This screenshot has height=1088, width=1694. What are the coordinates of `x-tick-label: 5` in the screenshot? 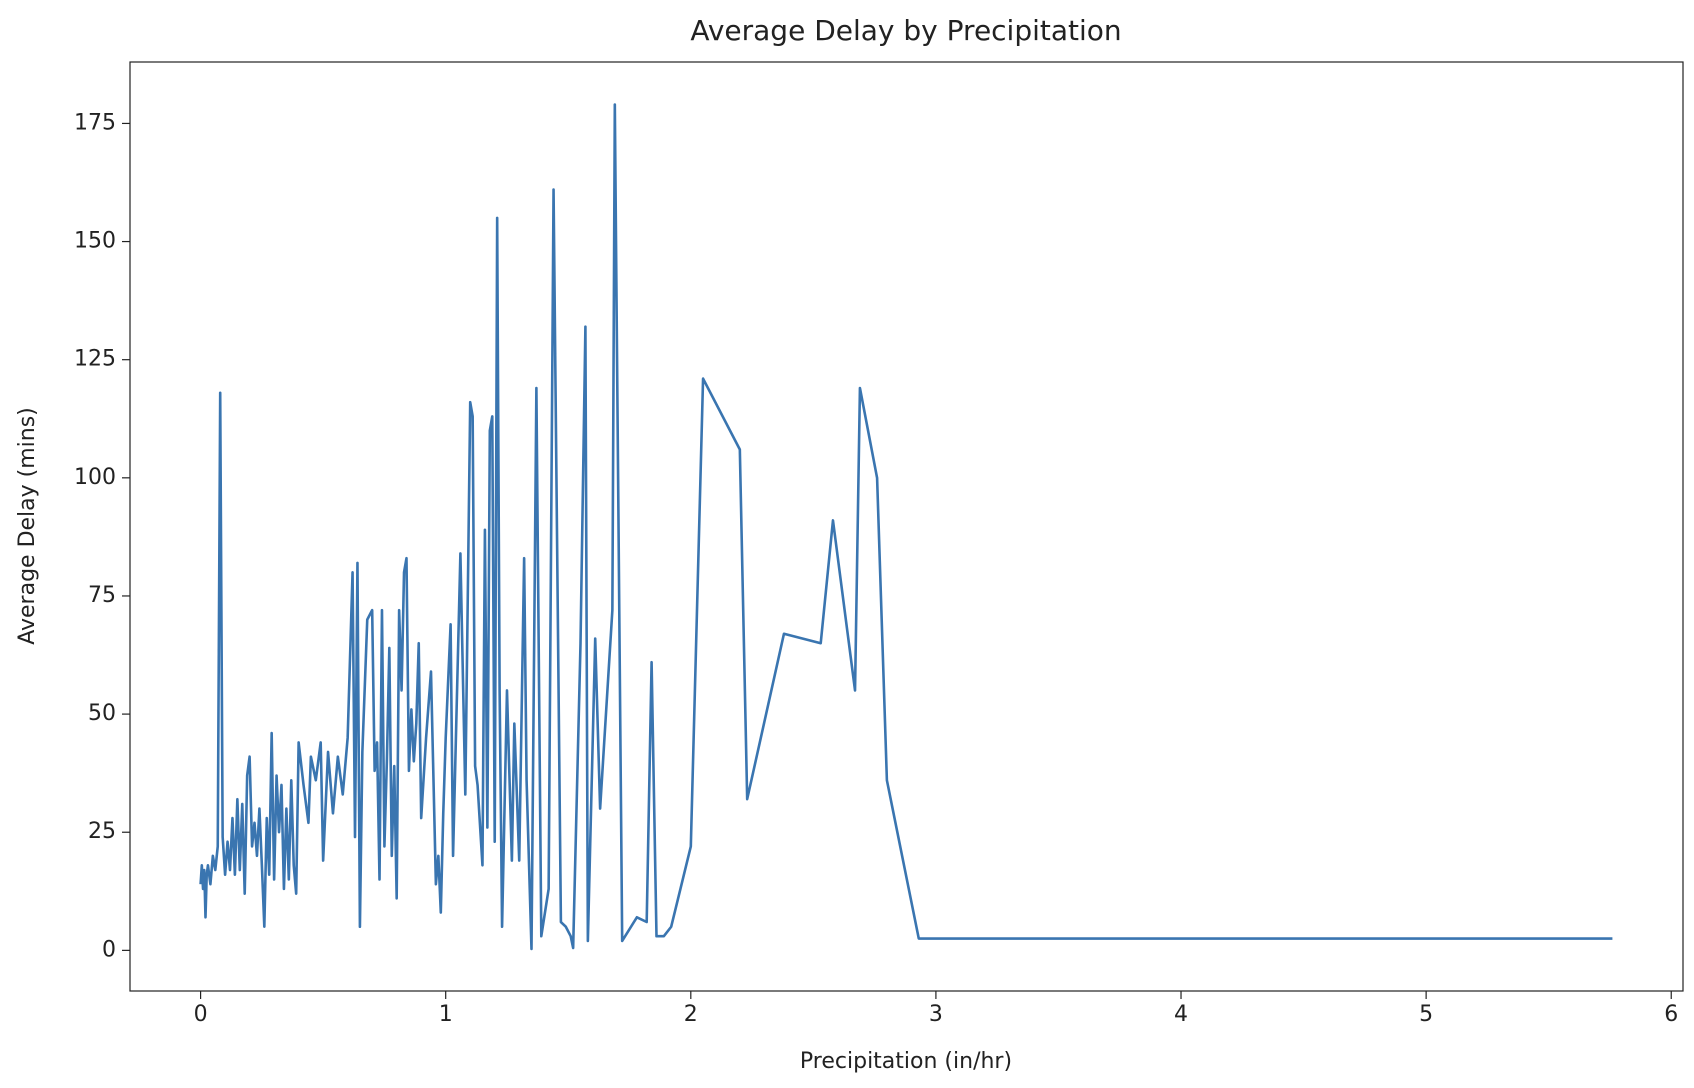 It's located at (1426, 1014).